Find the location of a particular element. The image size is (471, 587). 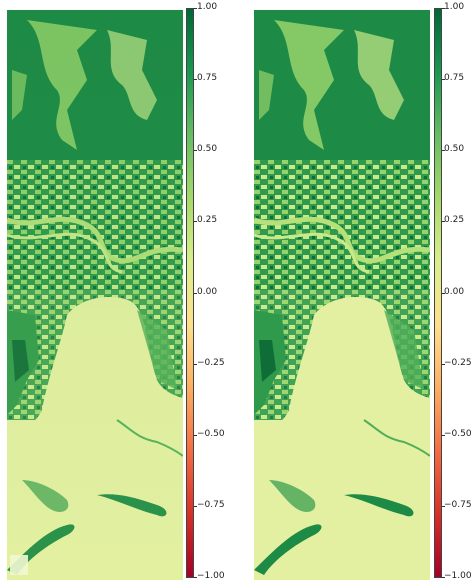

colorbar-tick-label-right: −0.75 is located at coordinates (457, 504).